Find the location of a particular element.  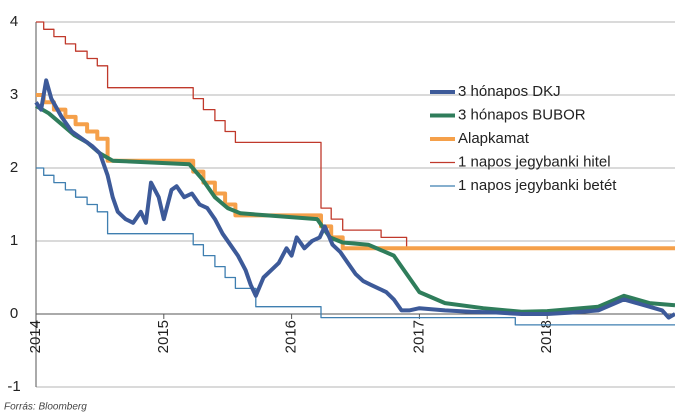

legend-label: 3 hónapos BUBOR is located at coordinates (522, 114).